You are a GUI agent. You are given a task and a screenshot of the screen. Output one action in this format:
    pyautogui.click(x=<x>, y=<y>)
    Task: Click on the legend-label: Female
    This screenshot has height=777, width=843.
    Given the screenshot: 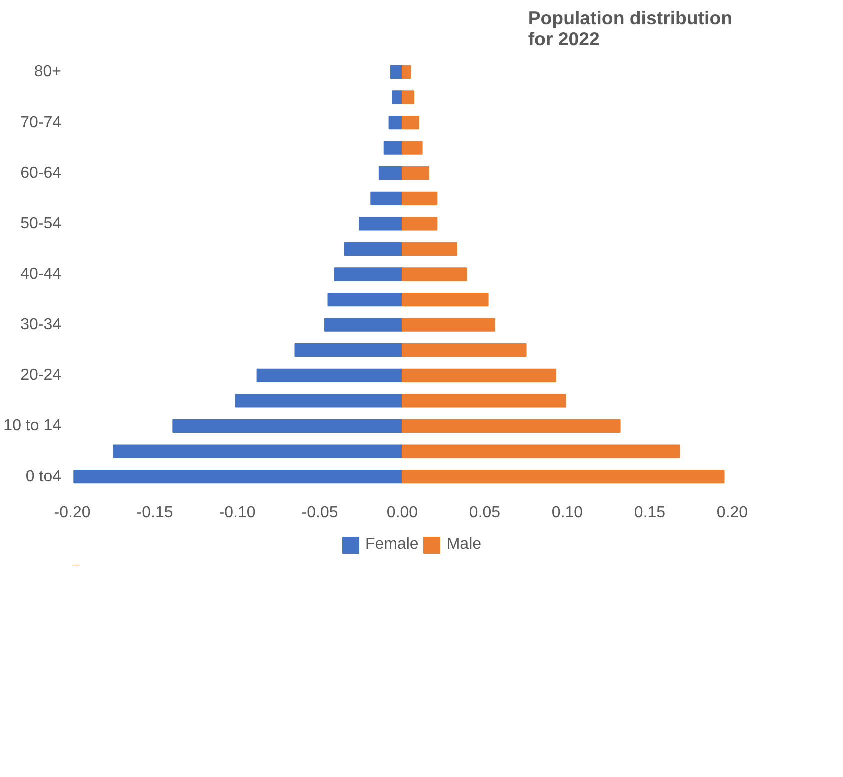 What is the action you would take?
    pyautogui.click(x=392, y=545)
    